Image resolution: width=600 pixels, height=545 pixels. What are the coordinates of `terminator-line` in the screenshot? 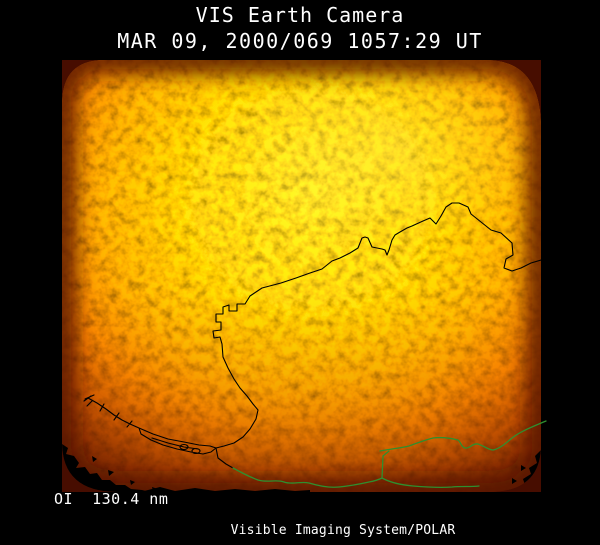 It's located at (389, 454).